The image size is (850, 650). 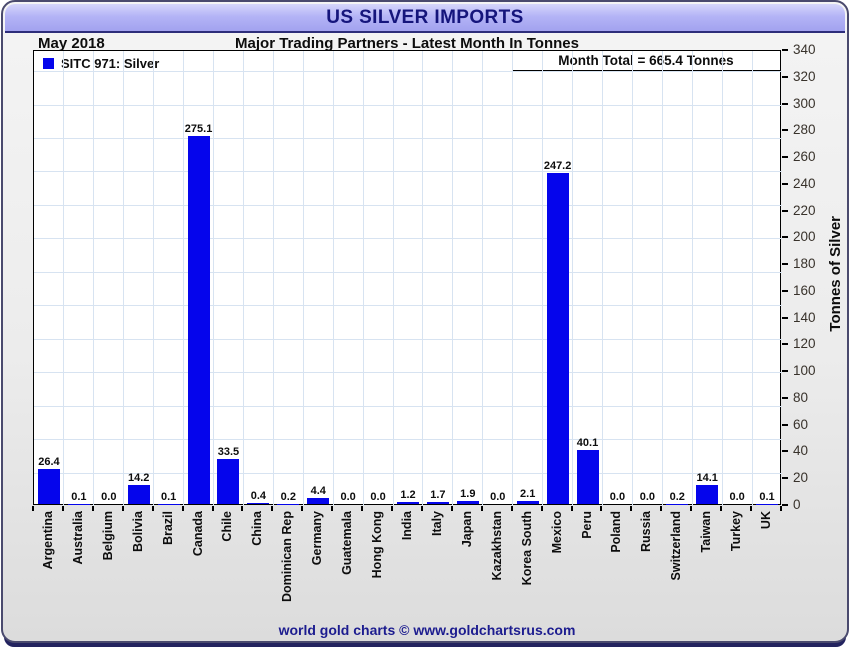 What do you see at coordinates (797, 504) in the screenshot?
I see `y-tick-label: 0` at bounding box center [797, 504].